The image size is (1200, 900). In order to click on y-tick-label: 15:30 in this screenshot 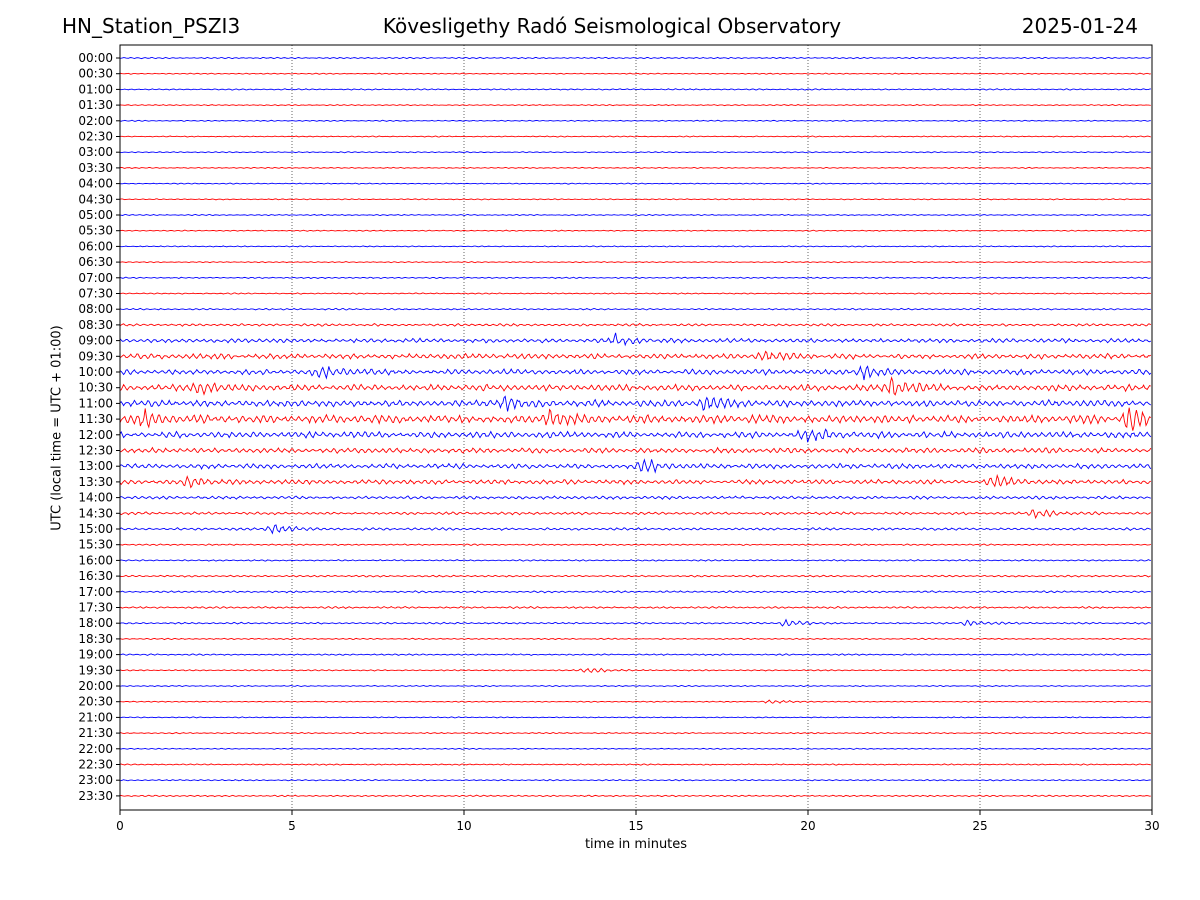, I will do `click(95, 545)`.